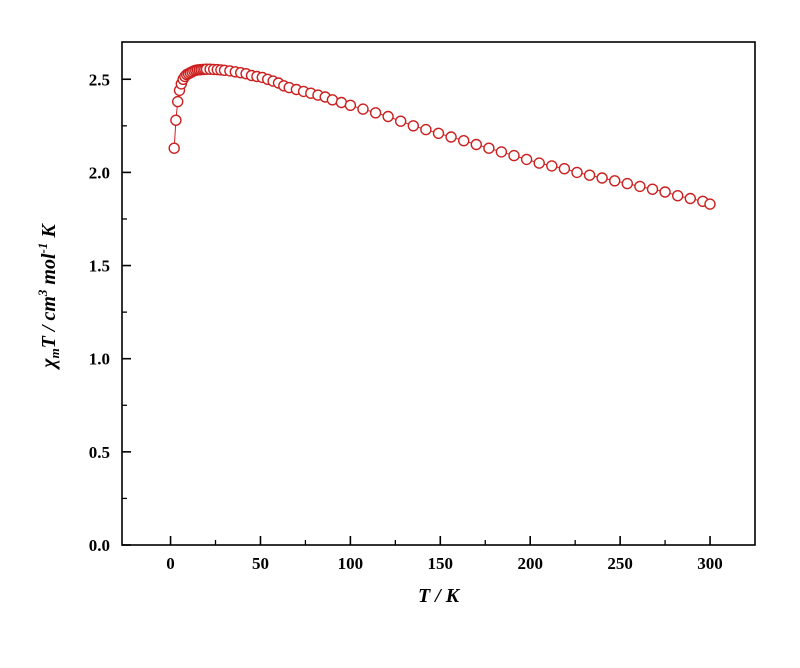 The image size is (800, 668). Describe the element at coordinates (710, 563) in the screenshot. I see `x-tick-label: 300` at that location.